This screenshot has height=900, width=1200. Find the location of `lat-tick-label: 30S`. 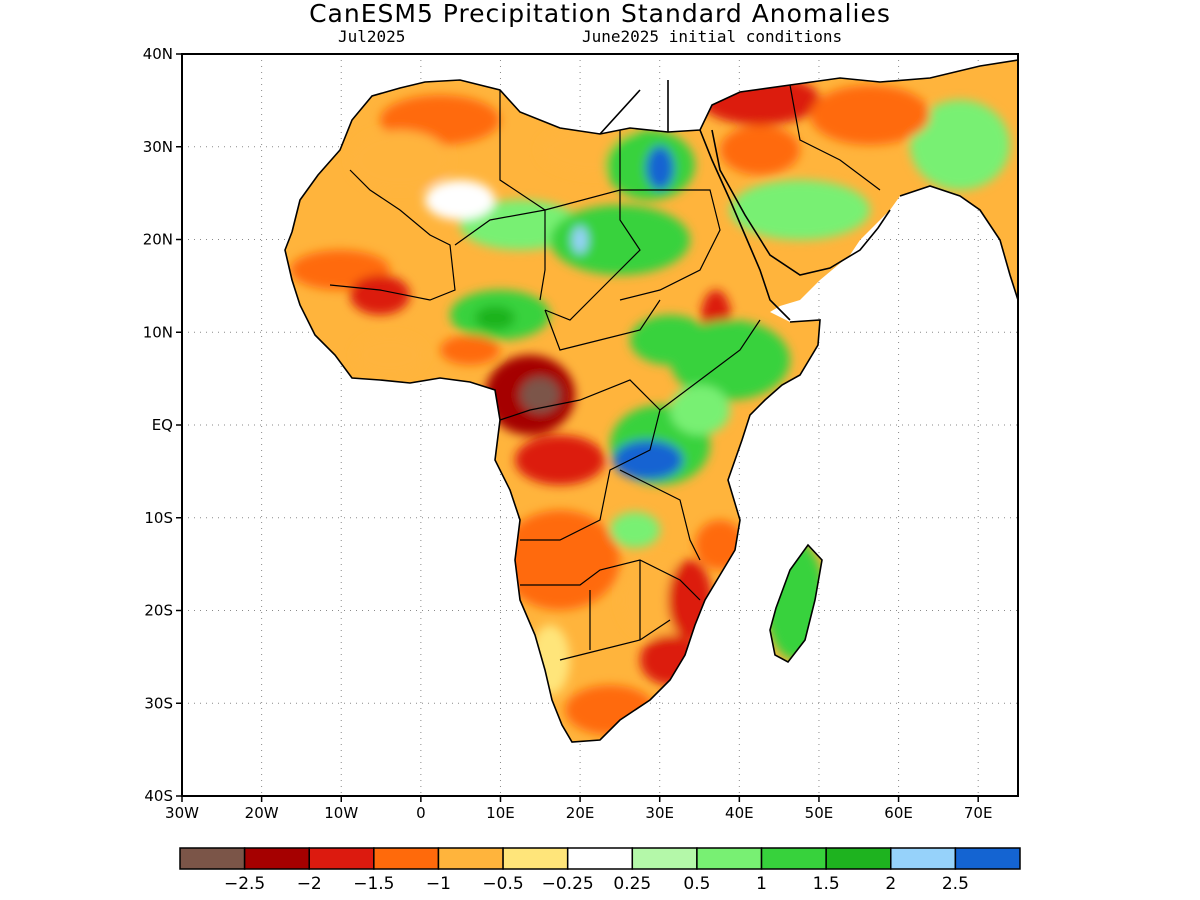

lat-tick-label: 30S is located at coordinates (158, 703).